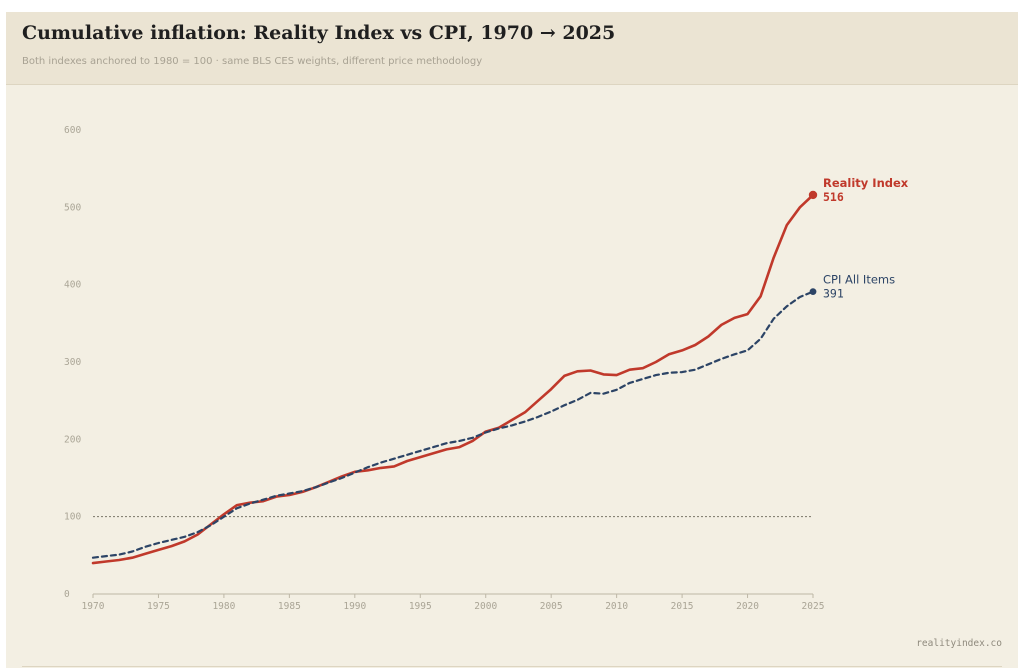 The width and height of the screenshot is (1024, 672). Describe the element at coordinates (158, 606) in the screenshot. I see `x-tick-label: 1975` at that location.